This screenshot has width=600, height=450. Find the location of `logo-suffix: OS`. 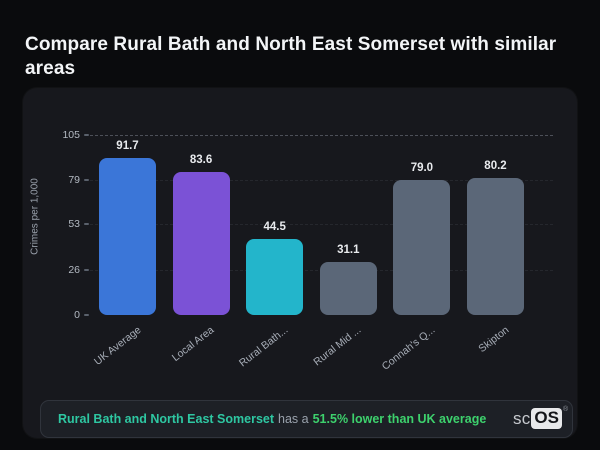

logo-suffix: OS is located at coordinates (546, 418).